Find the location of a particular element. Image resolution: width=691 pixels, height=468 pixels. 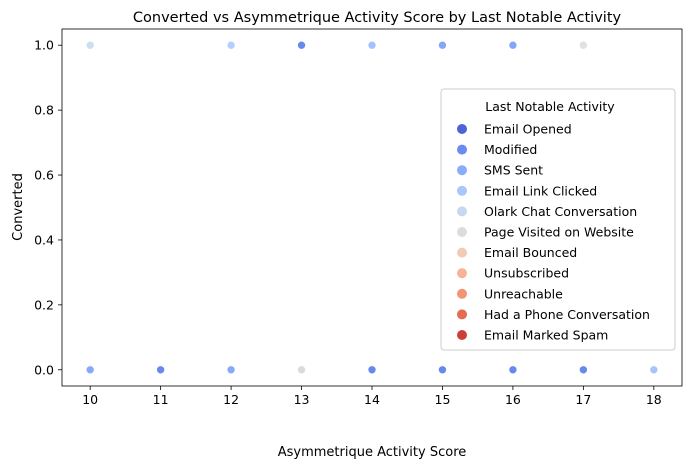

y-axis-ticks: 0.0 0.2 0.4 0.6 0.8 1.0 is located at coordinates (48, 207).